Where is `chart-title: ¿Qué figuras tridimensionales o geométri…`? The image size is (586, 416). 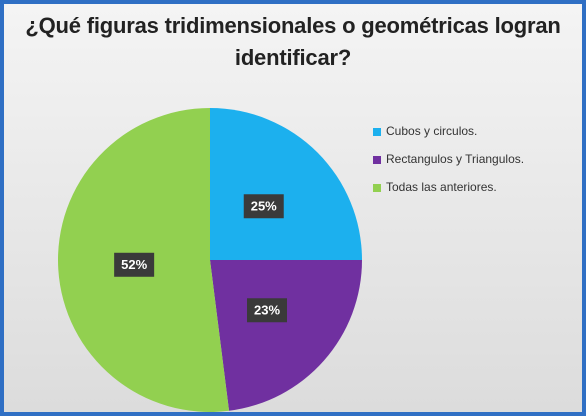 chart-title: ¿Qué figuras tridimensionales o geométri… is located at coordinates (293, 41).